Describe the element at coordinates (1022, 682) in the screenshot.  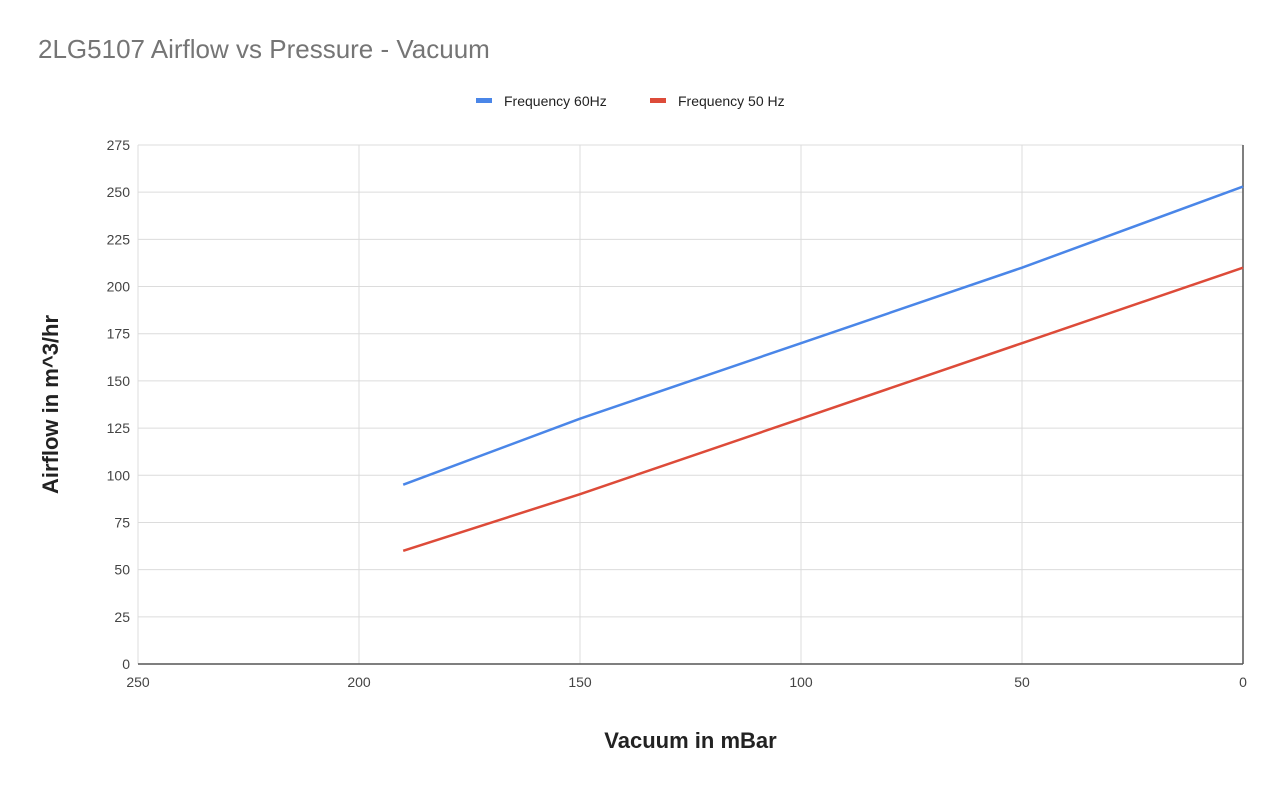
I see `x-tick-label: 50` at that location.